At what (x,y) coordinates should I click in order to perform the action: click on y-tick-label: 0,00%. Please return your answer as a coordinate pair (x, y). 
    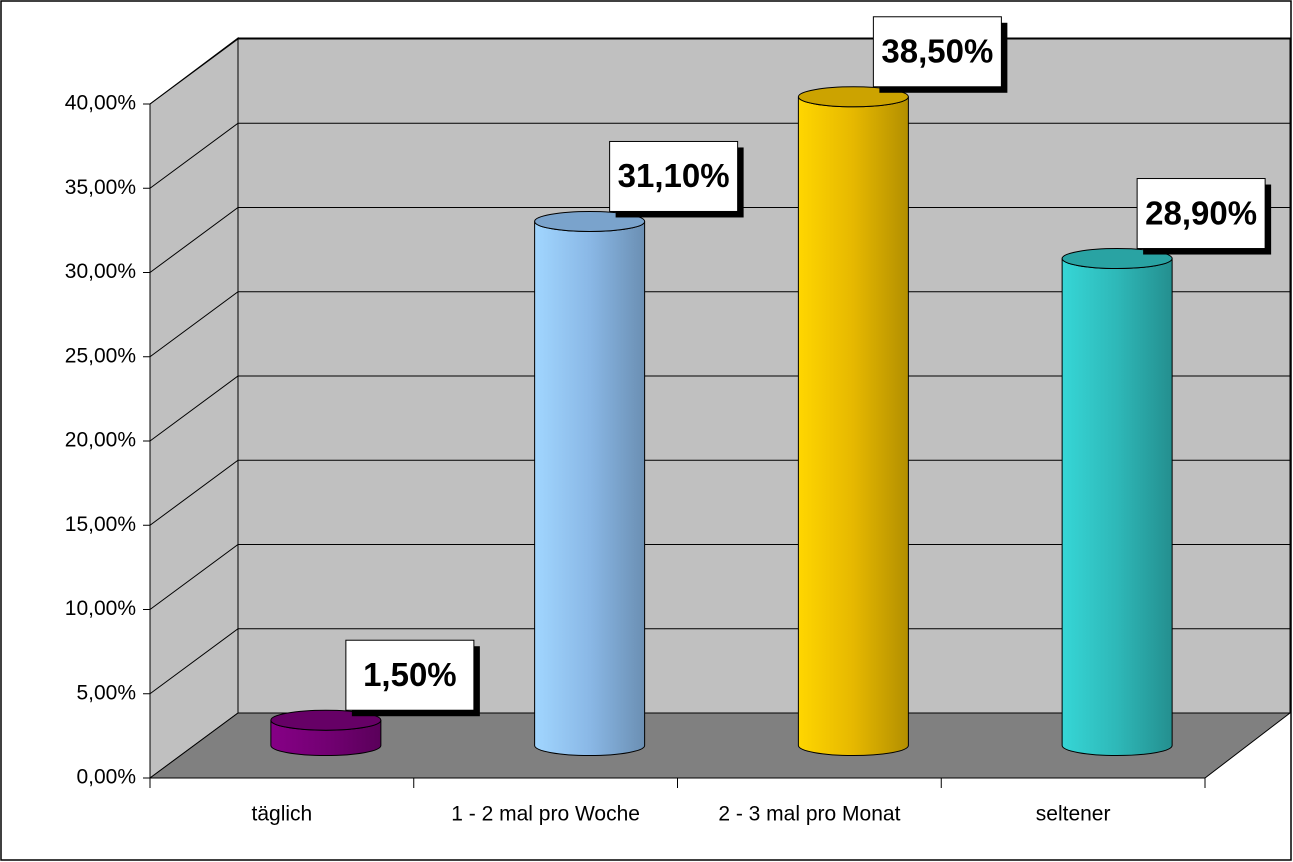
    Looking at the image, I should click on (106, 777).